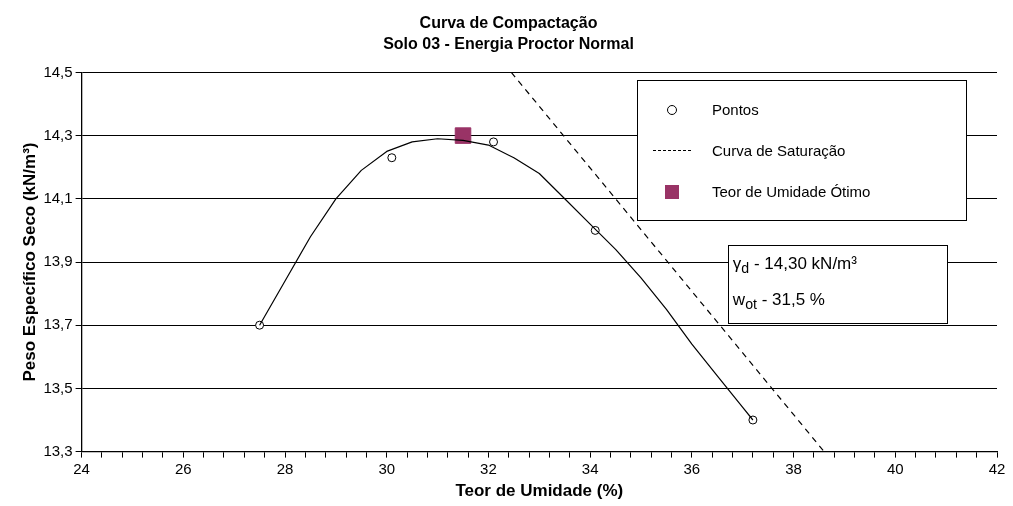 This screenshot has width=1013, height=506. What do you see at coordinates (692, 468) in the screenshot?
I see `x-tick-label: 36` at bounding box center [692, 468].